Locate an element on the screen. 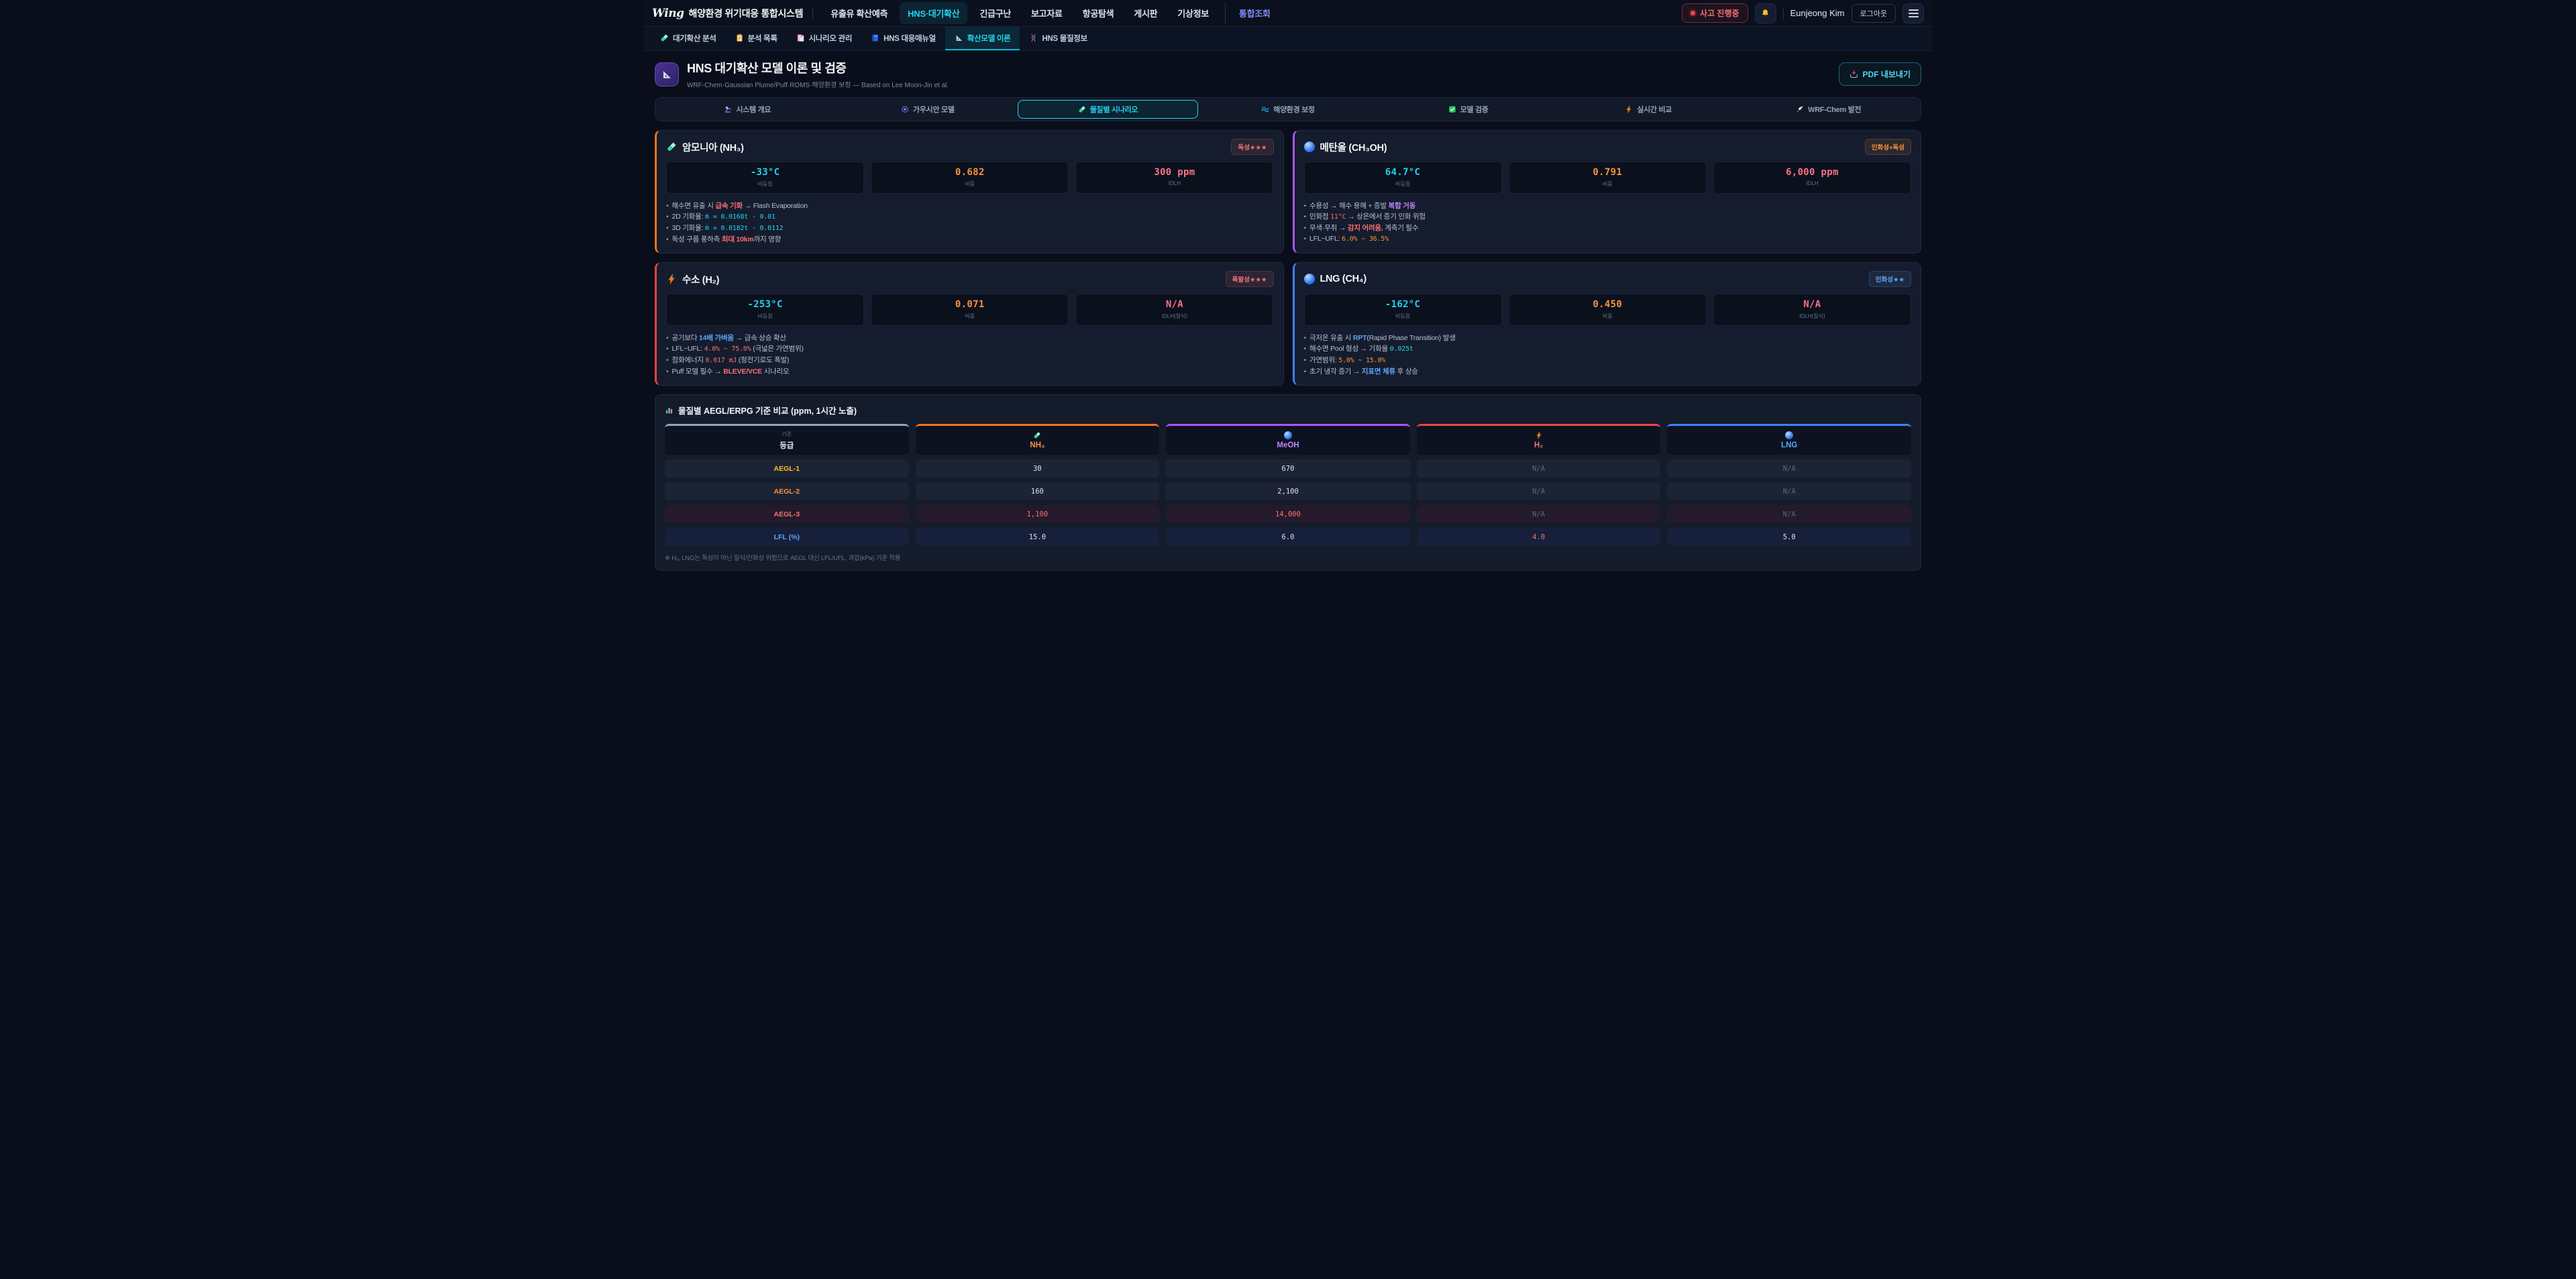 The height and width of the screenshot is (1279, 2576). bullet-text: → 급속 상승 확산 is located at coordinates (759, 338).